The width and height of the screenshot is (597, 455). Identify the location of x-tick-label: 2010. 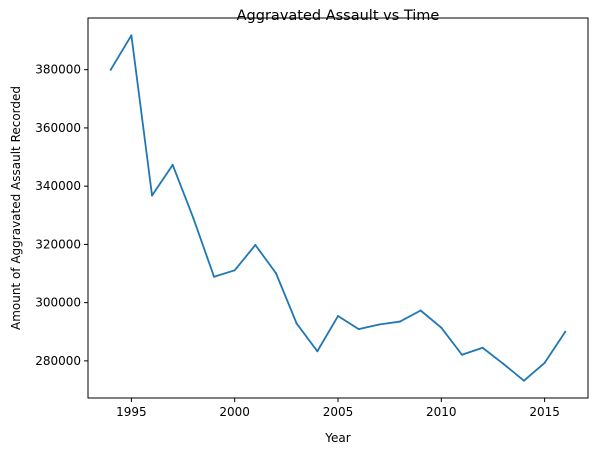
(441, 412).